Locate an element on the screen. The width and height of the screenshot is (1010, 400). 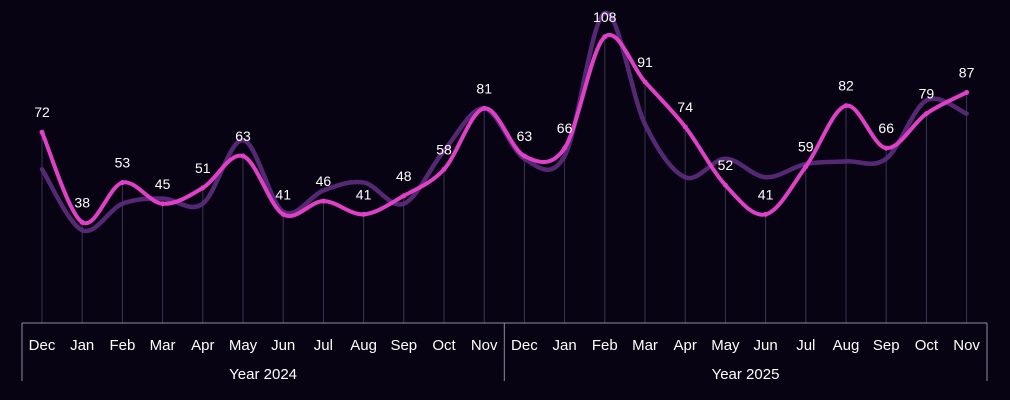
category-axis is located at coordinates (504, 351).